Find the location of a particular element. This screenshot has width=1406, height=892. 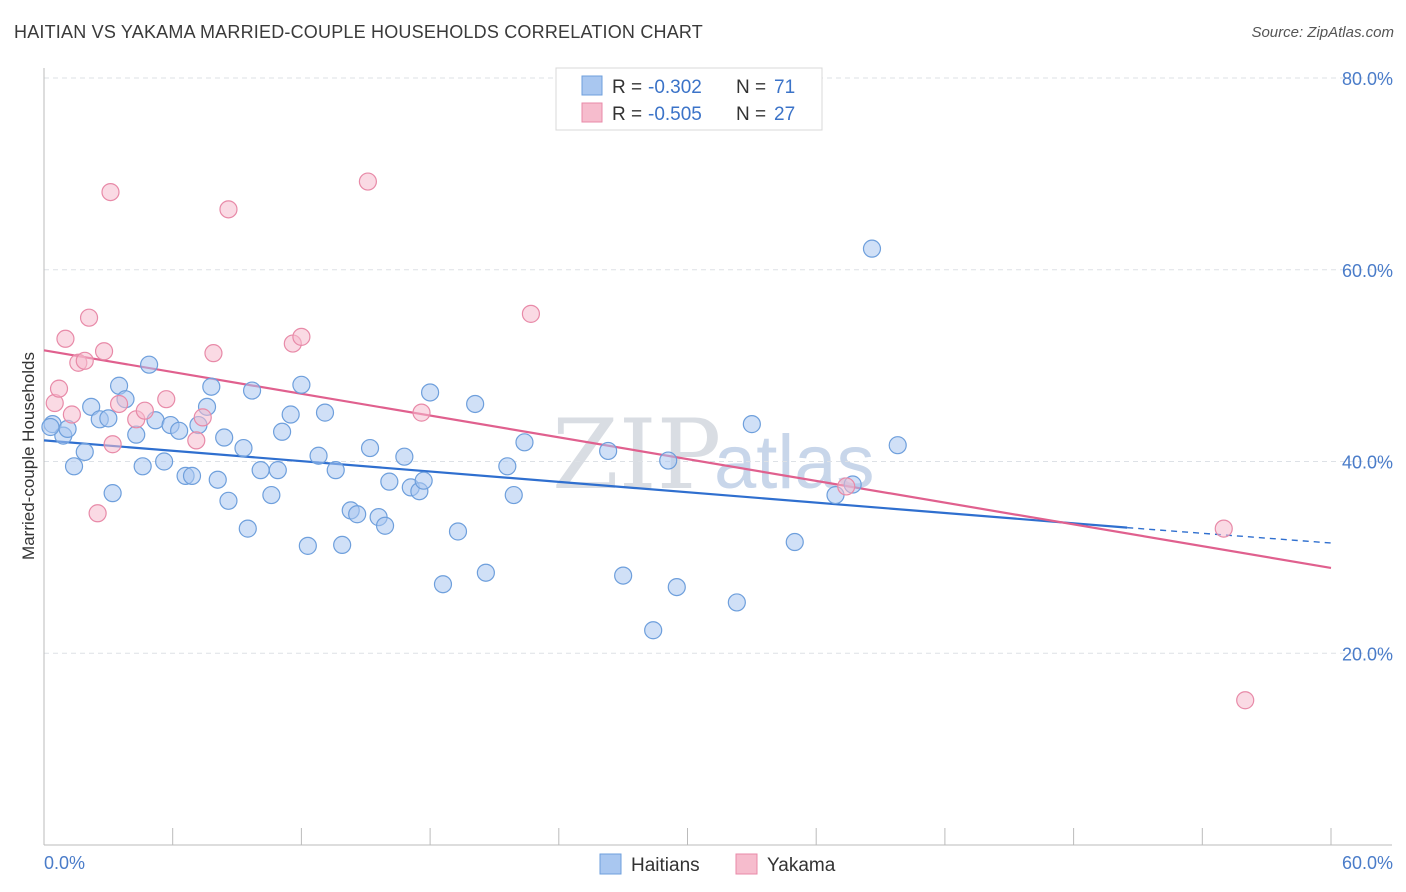

haitians-trend-line is located at coordinates (585, 484).